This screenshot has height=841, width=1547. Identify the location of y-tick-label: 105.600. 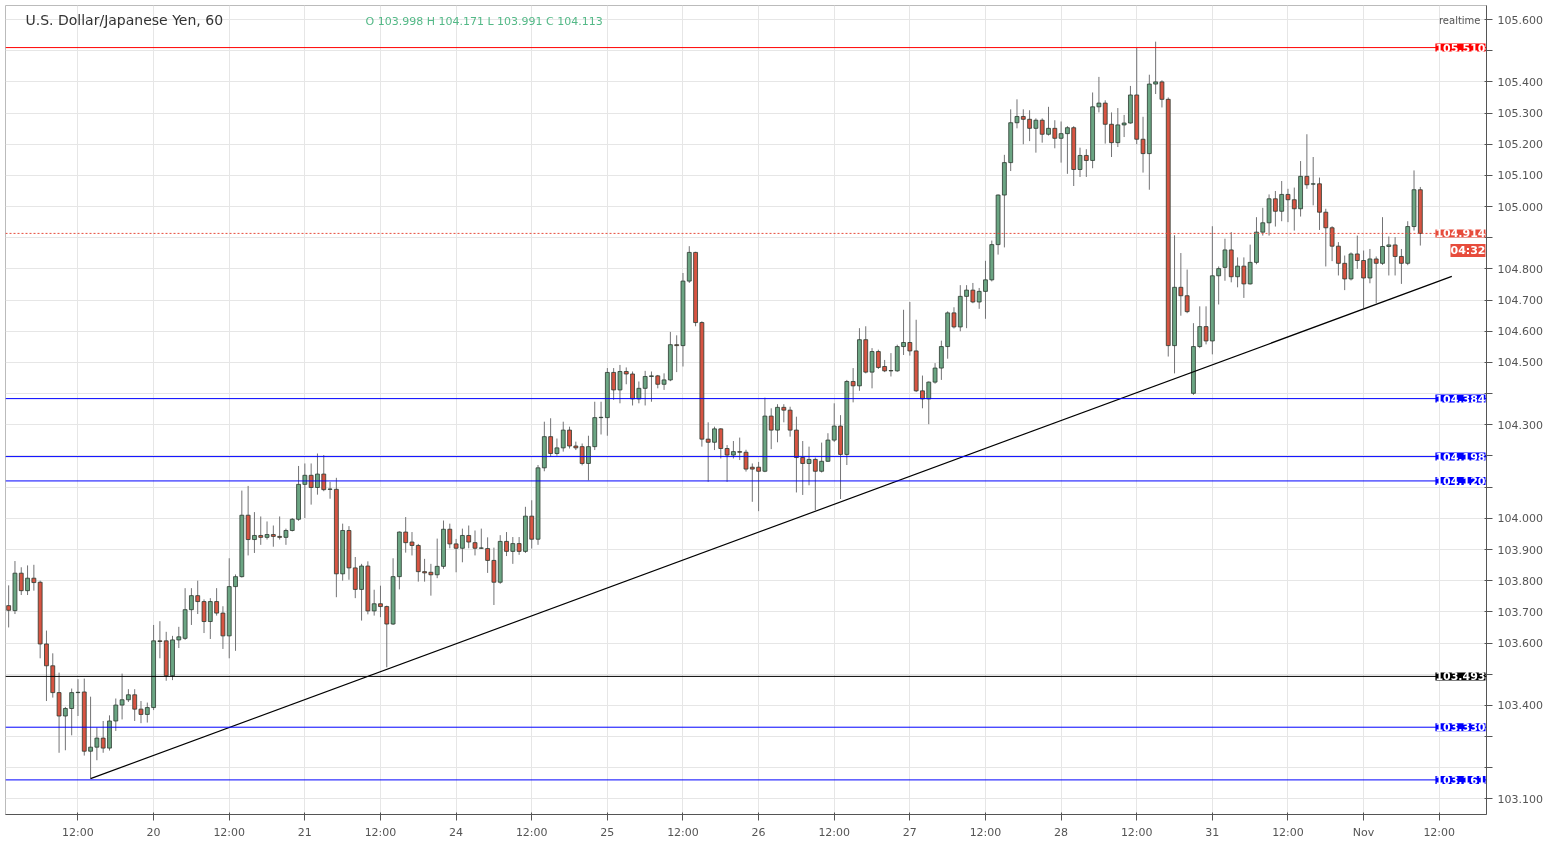
(1520, 20).